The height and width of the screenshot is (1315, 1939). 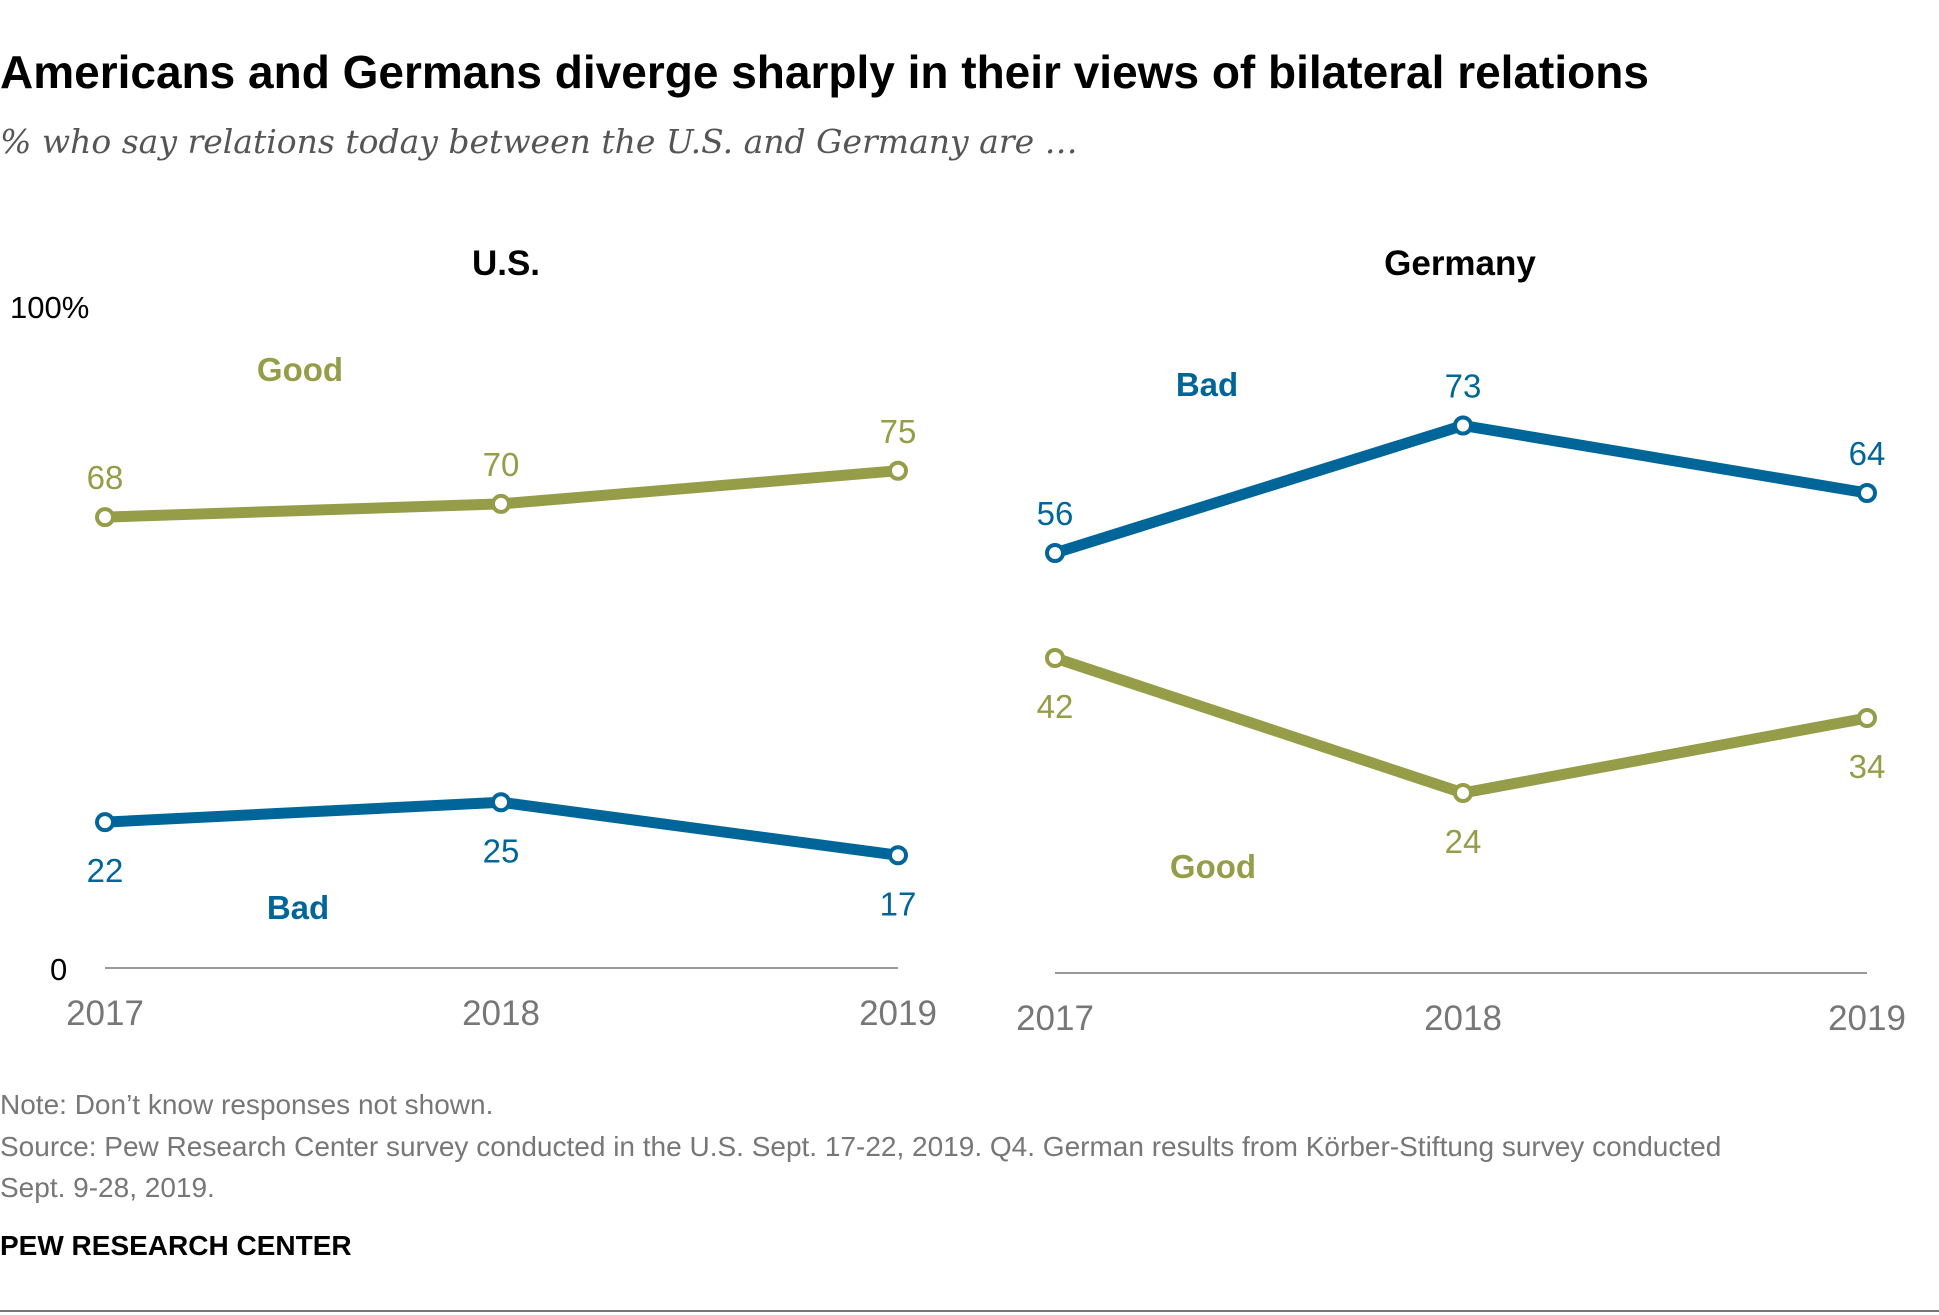 What do you see at coordinates (1055, 1018) in the screenshot?
I see `germany-x-tick-2017: 2017` at bounding box center [1055, 1018].